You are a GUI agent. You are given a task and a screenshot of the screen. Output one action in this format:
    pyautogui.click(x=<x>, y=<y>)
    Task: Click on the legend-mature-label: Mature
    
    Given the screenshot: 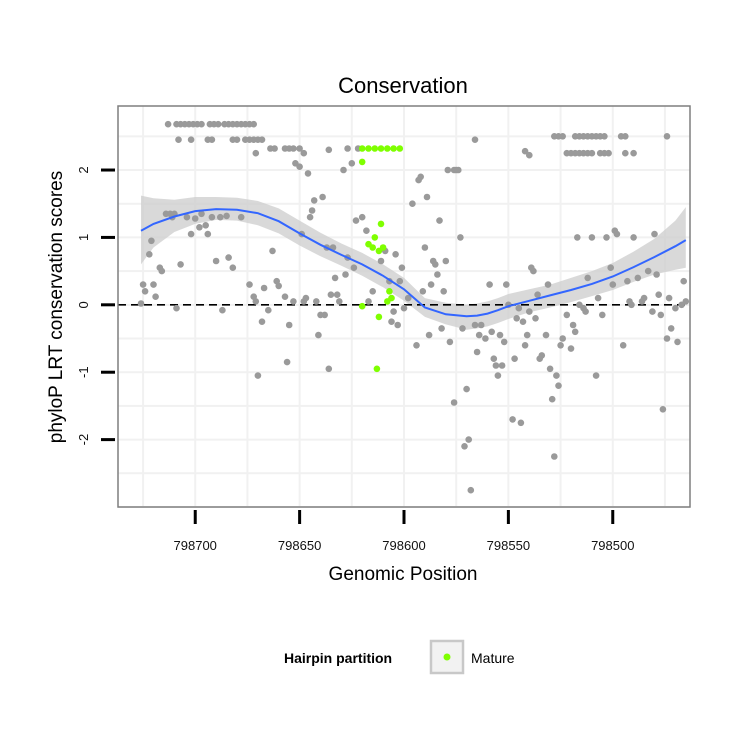 What is the action you would take?
    pyautogui.click(x=493, y=658)
    